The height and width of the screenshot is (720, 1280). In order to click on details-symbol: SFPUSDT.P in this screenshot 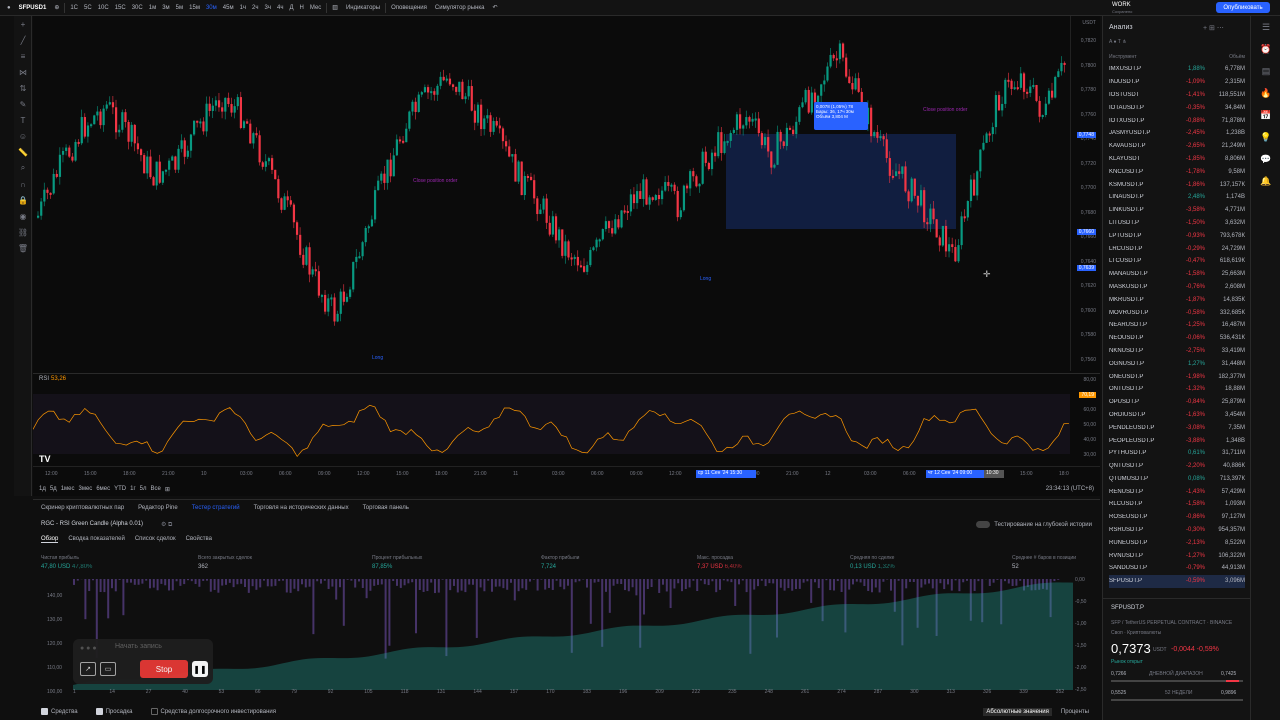, I will do `click(1128, 608)`.